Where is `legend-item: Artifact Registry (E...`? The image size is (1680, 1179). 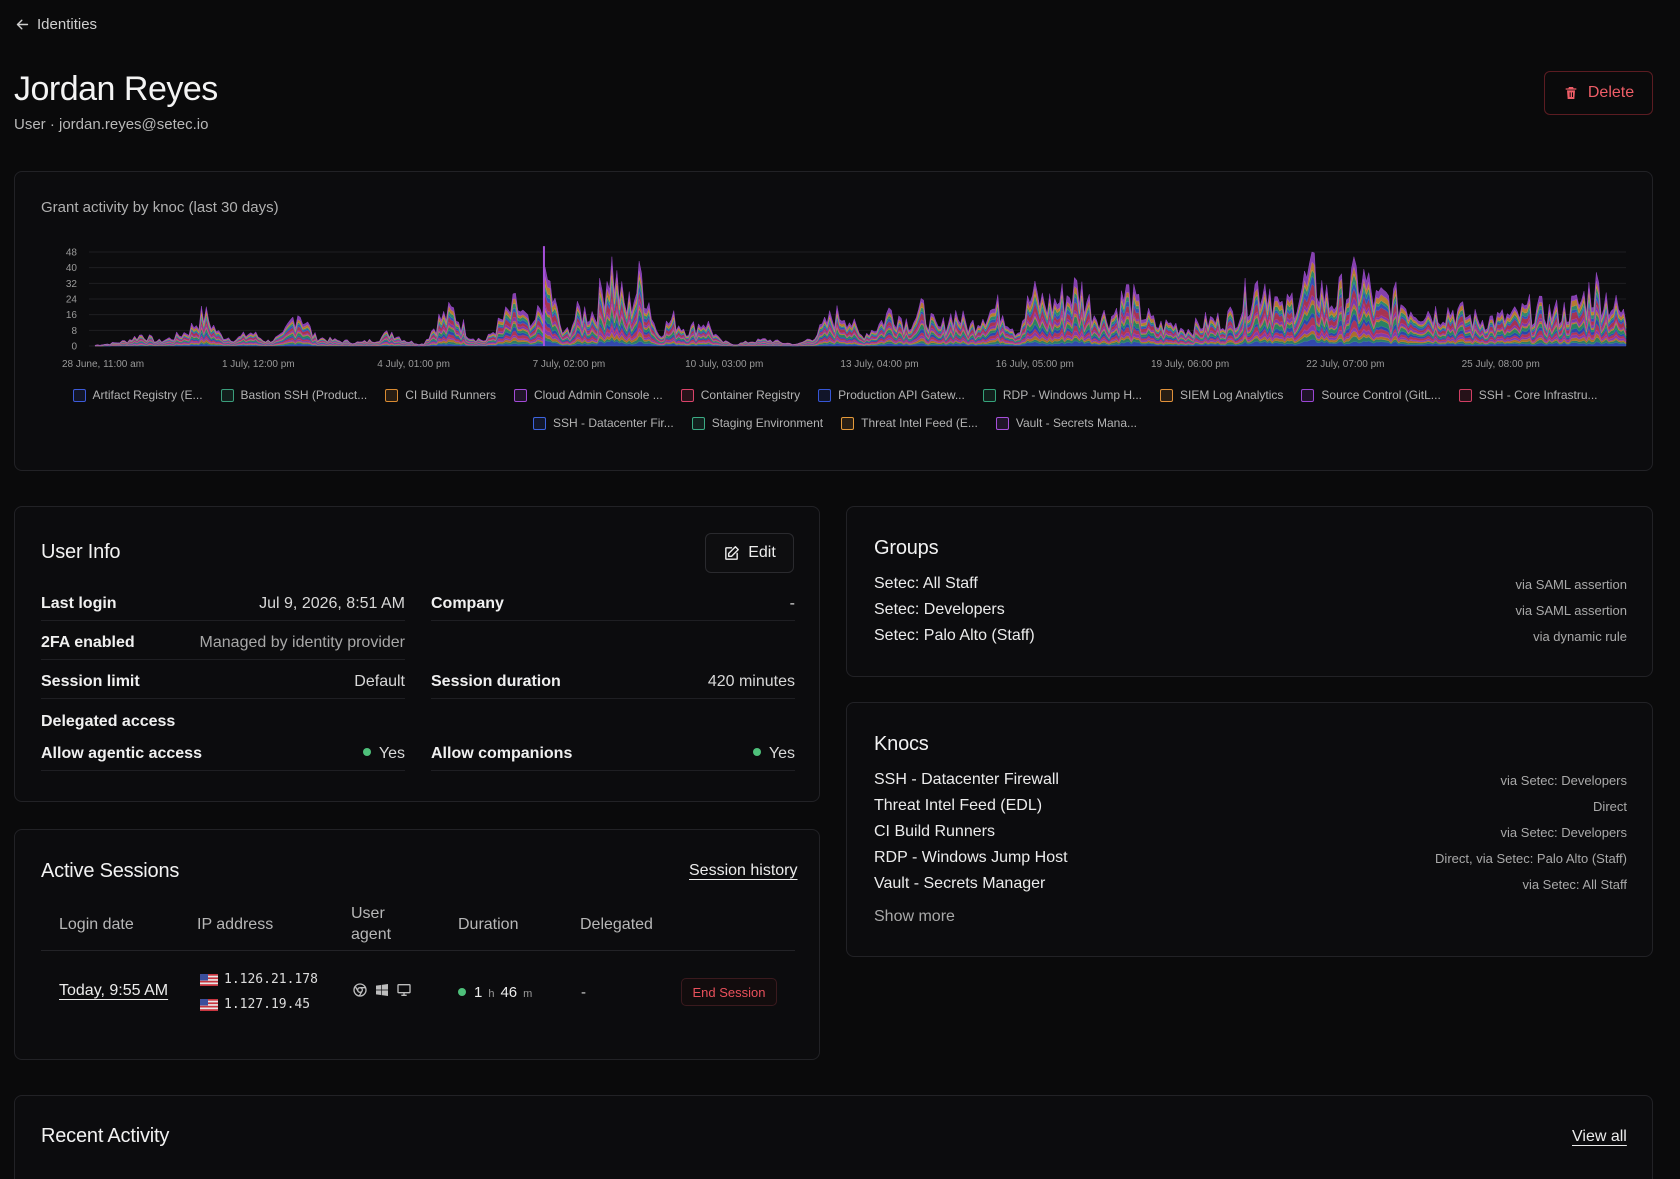 legend-item: Artifact Registry (E... is located at coordinates (137, 395).